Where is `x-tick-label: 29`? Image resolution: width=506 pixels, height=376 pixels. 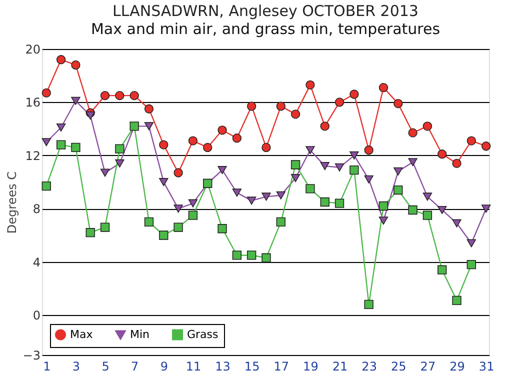 x-tick-label: 29 is located at coordinates (457, 367).